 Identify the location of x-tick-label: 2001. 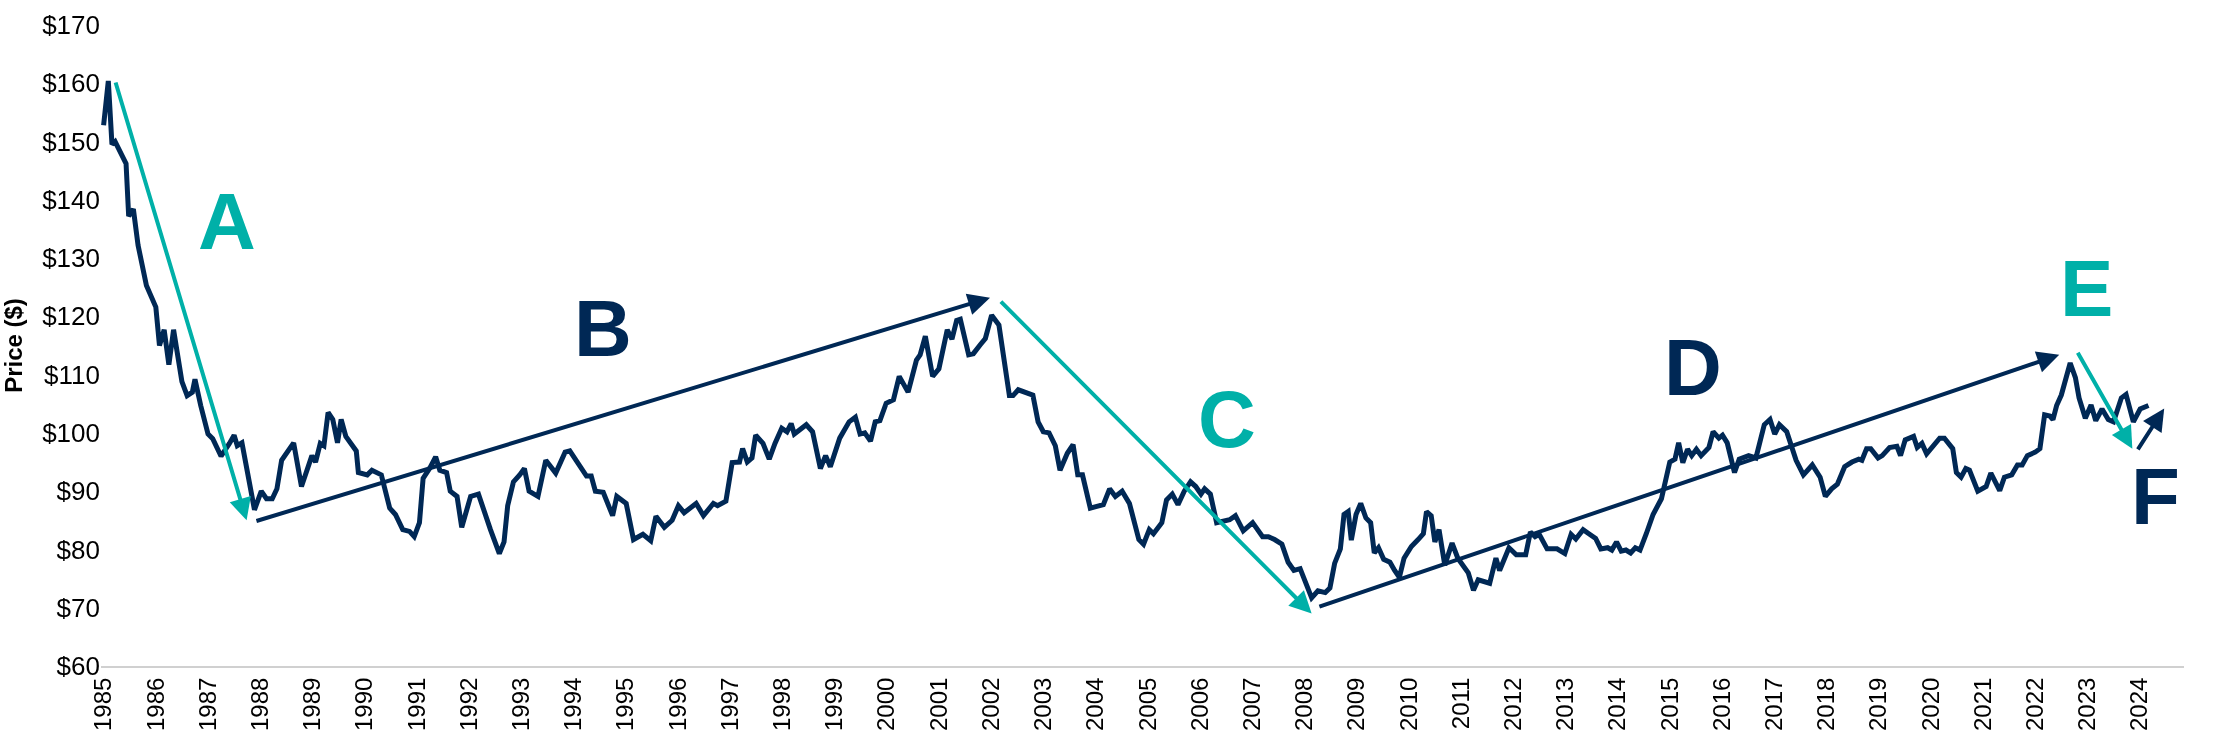
(938, 704).